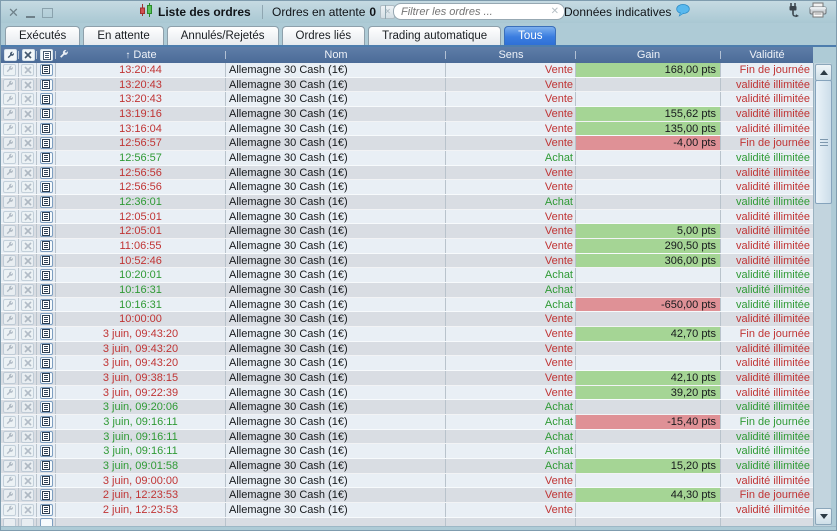 The width and height of the screenshot is (837, 531). Describe the element at coordinates (10, 55) in the screenshot. I see `header-modify-column` at that location.